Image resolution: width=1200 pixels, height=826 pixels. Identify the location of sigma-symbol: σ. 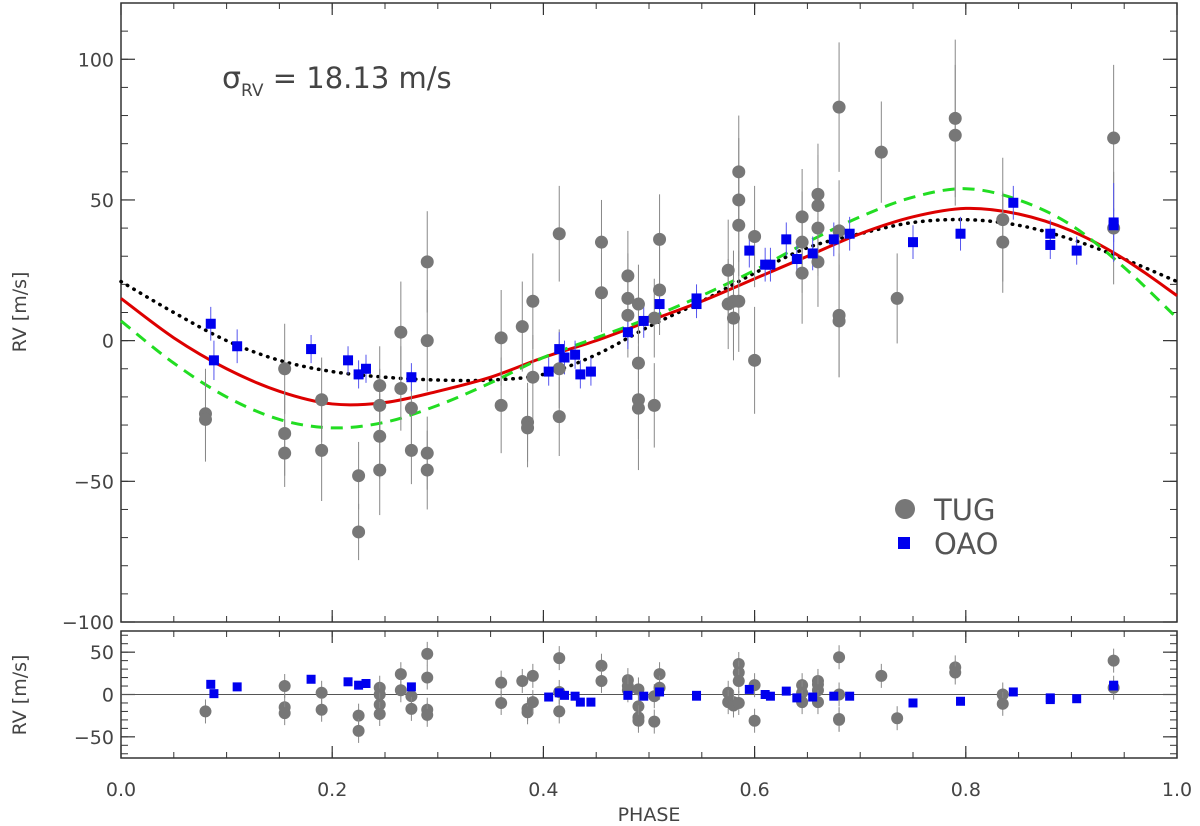
(231, 78).